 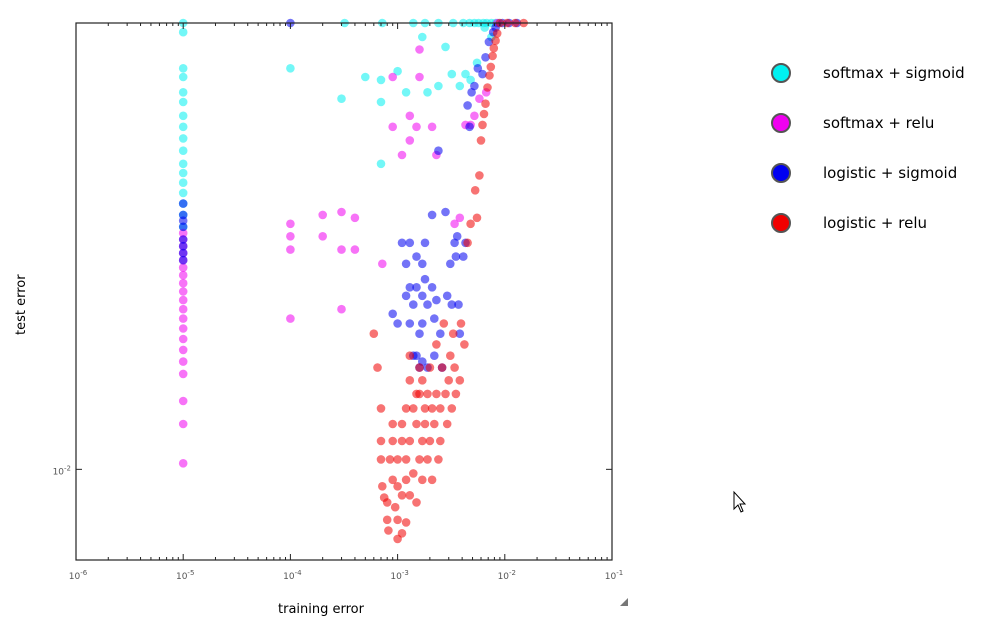 What do you see at coordinates (781, 223) in the screenshot?
I see `legend-marker` at bounding box center [781, 223].